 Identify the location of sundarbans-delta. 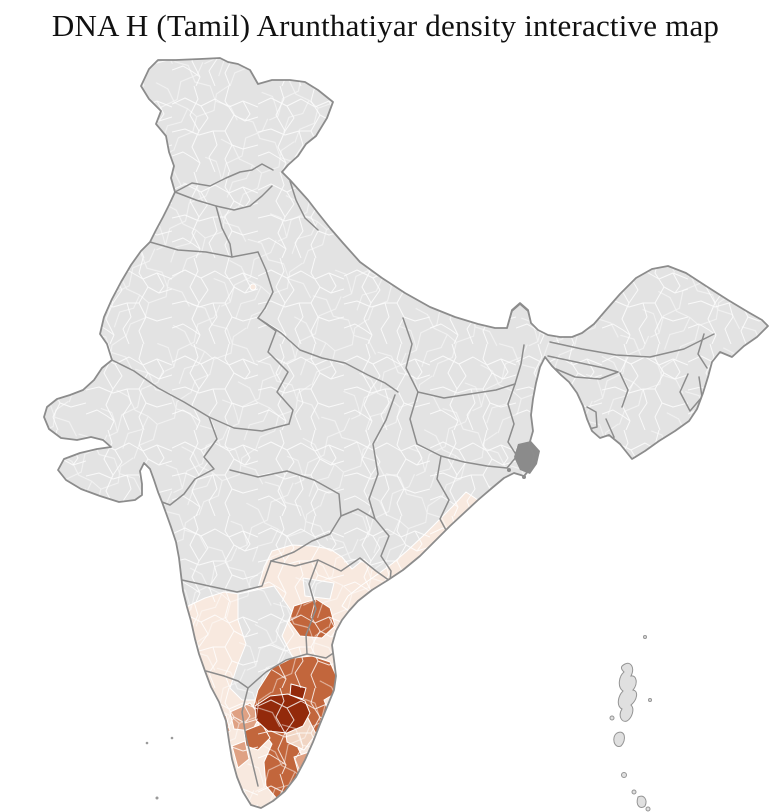
(523, 460).